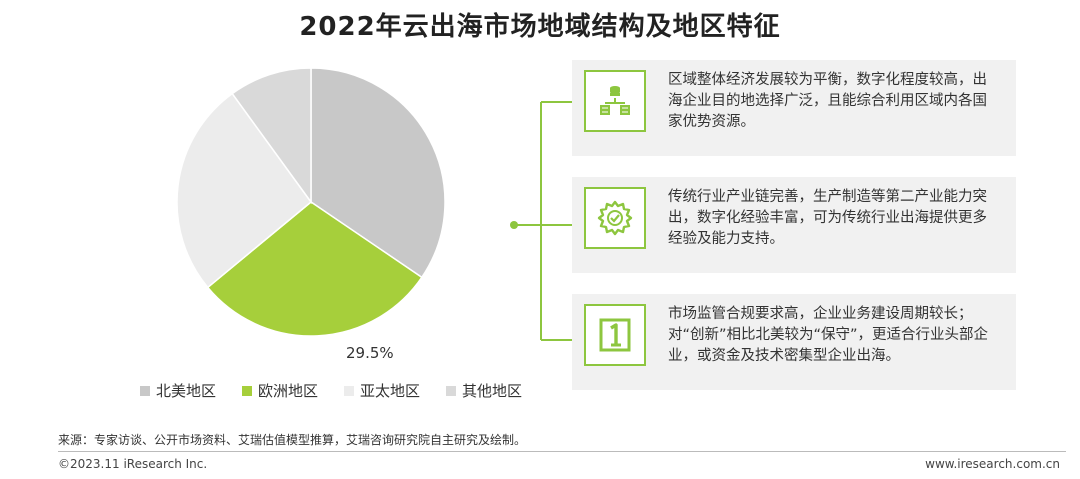 Image resolution: width=1080 pixels, height=479 pixels. Describe the element at coordinates (492, 391) in the screenshot. I see `legend-label-other: 其他地区` at that location.